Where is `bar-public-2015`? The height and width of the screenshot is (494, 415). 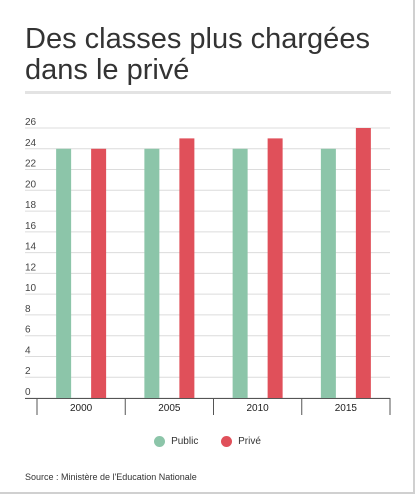
bar-public-2015 is located at coordinates (328, 273).